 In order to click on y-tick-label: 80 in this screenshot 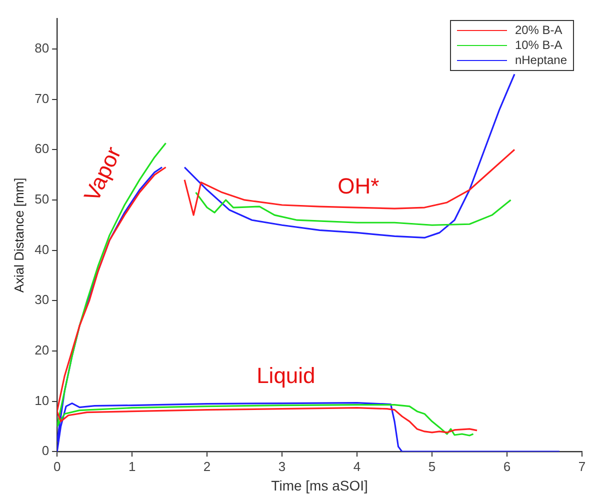, I will do `click(42, 48)`.